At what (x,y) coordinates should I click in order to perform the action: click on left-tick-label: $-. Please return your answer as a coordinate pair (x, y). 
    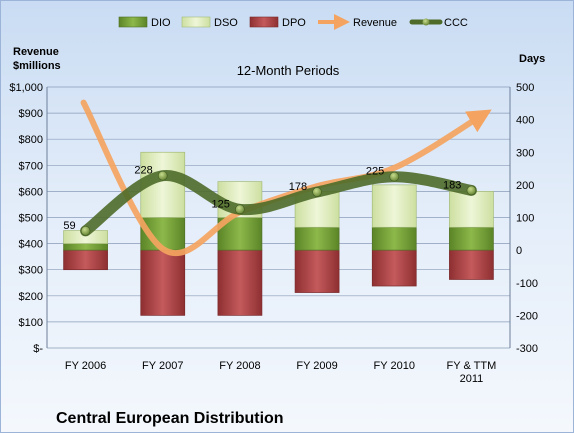
    Looking at the image, I should click on (38, 349).